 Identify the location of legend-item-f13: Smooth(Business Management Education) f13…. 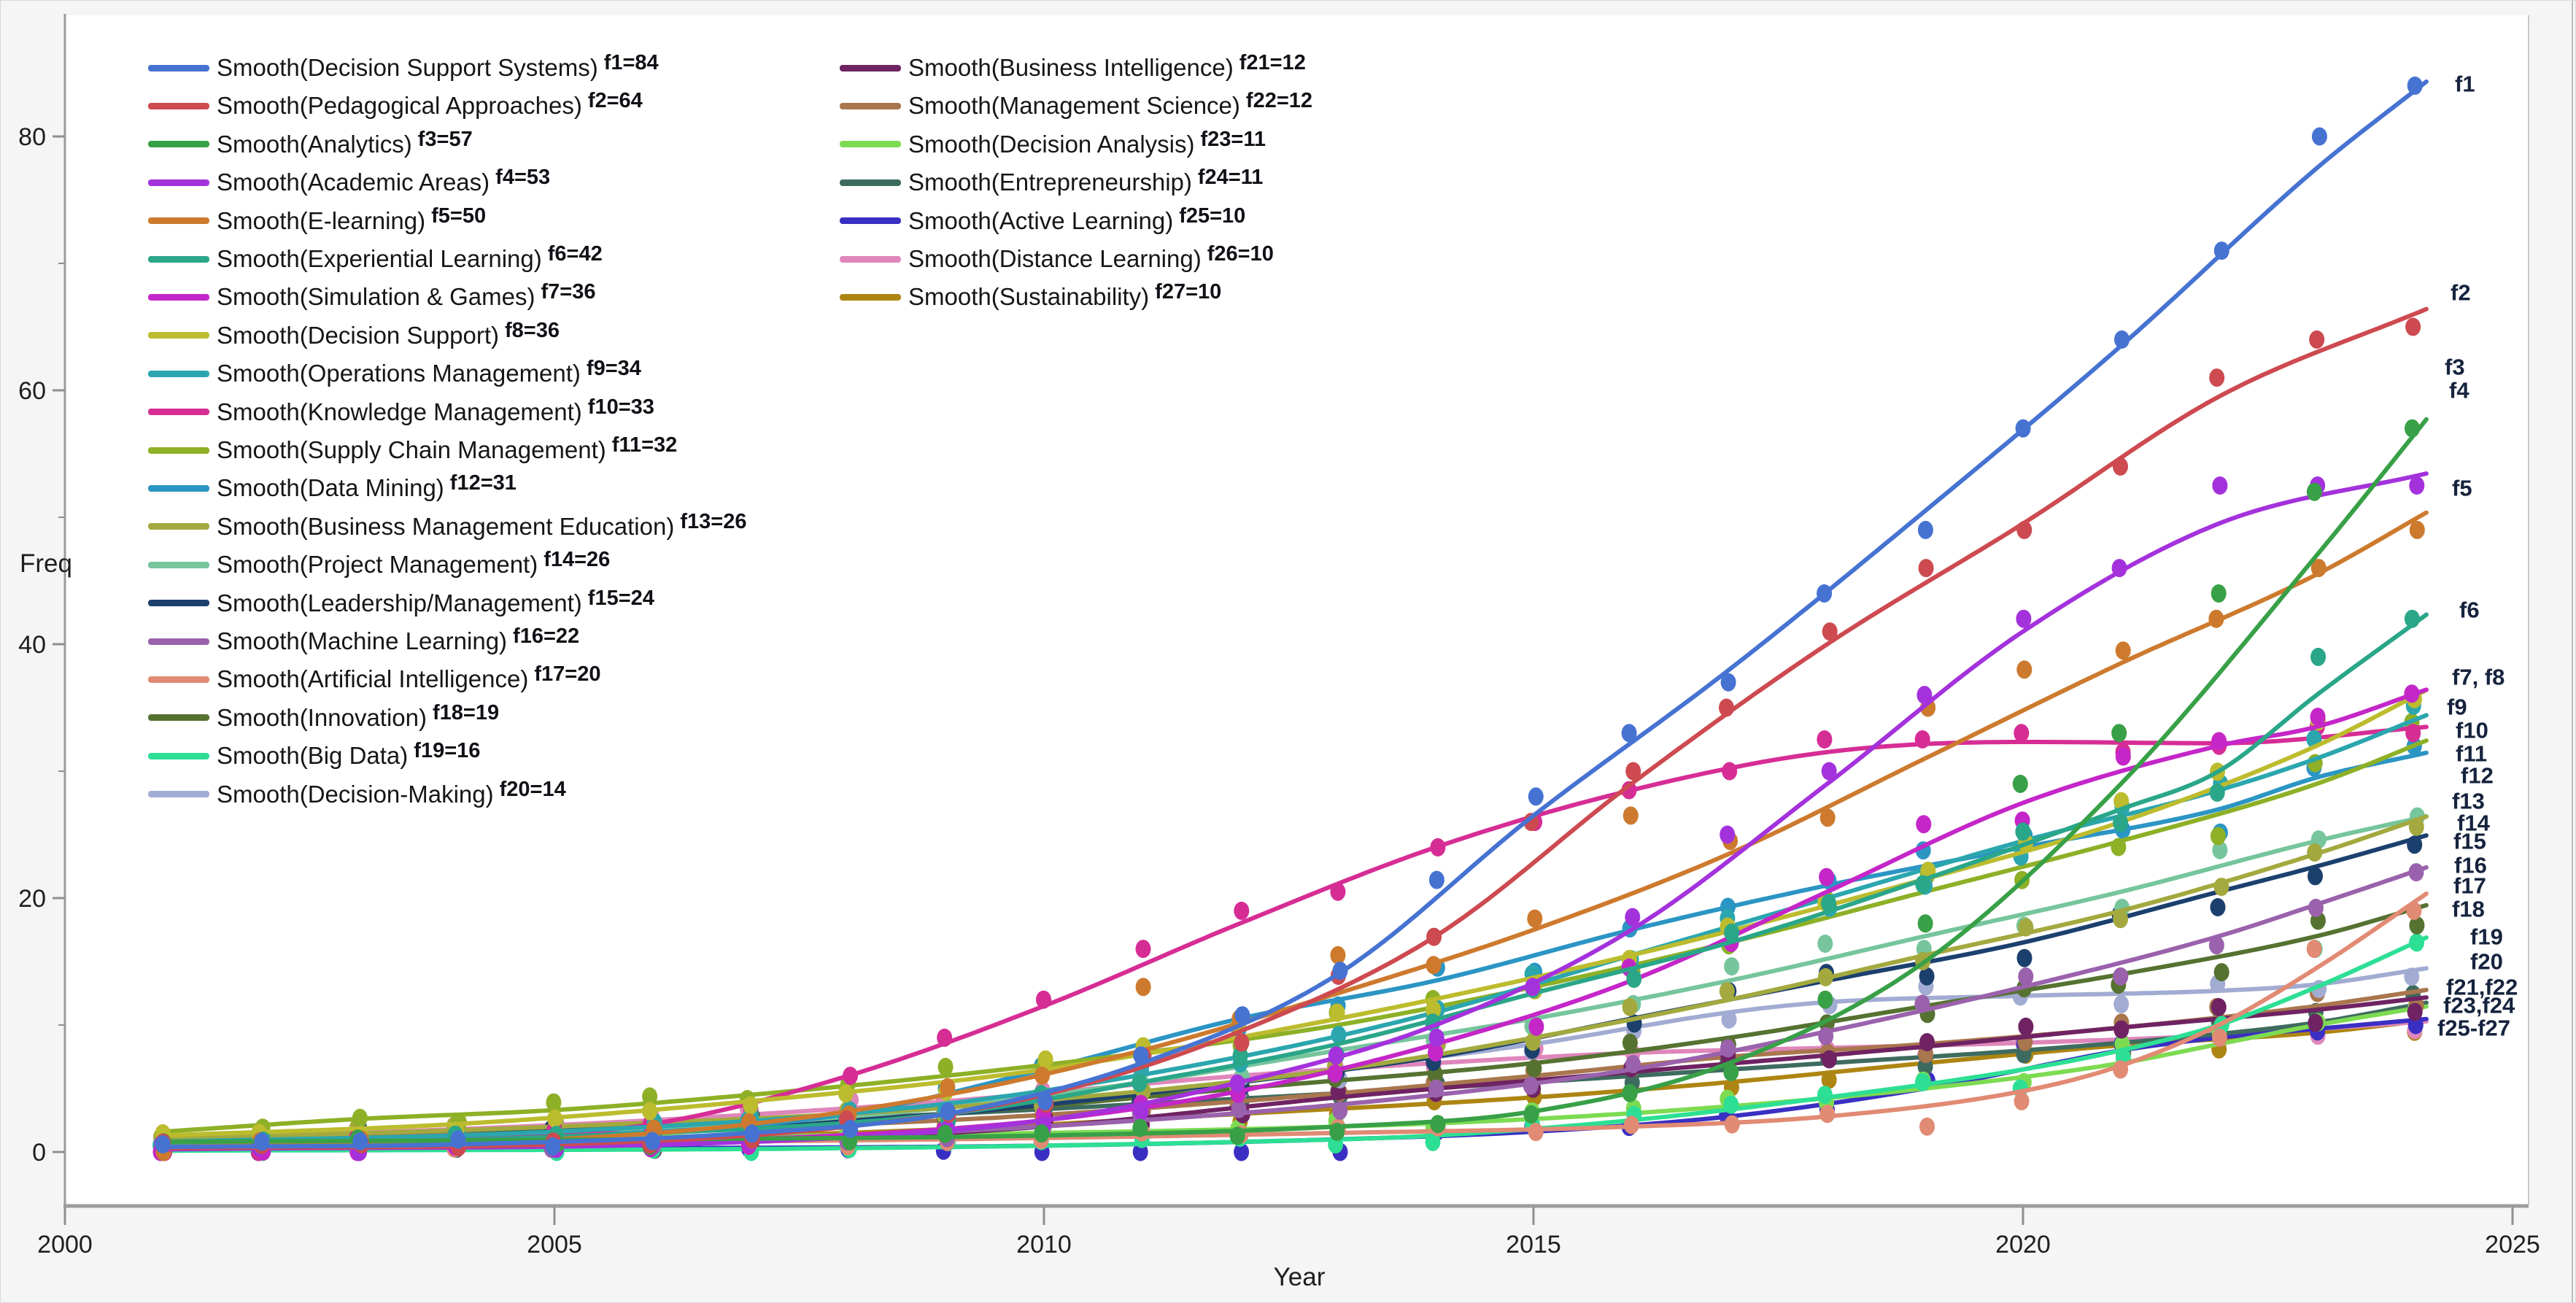
(447, 527).